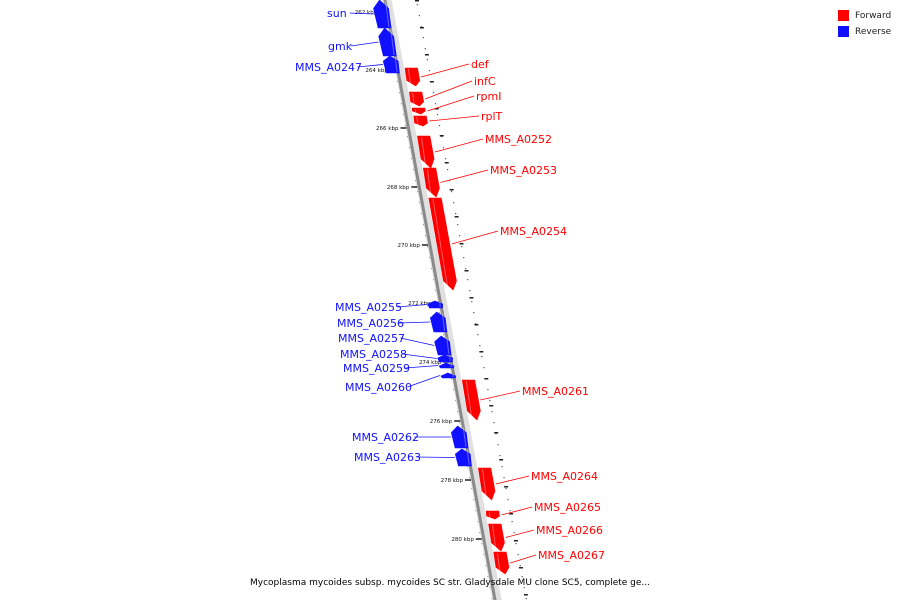 This screenshot has height=600, width=900. I want to click on kbp-tick-label: 272 kbp, so click(419, 304).